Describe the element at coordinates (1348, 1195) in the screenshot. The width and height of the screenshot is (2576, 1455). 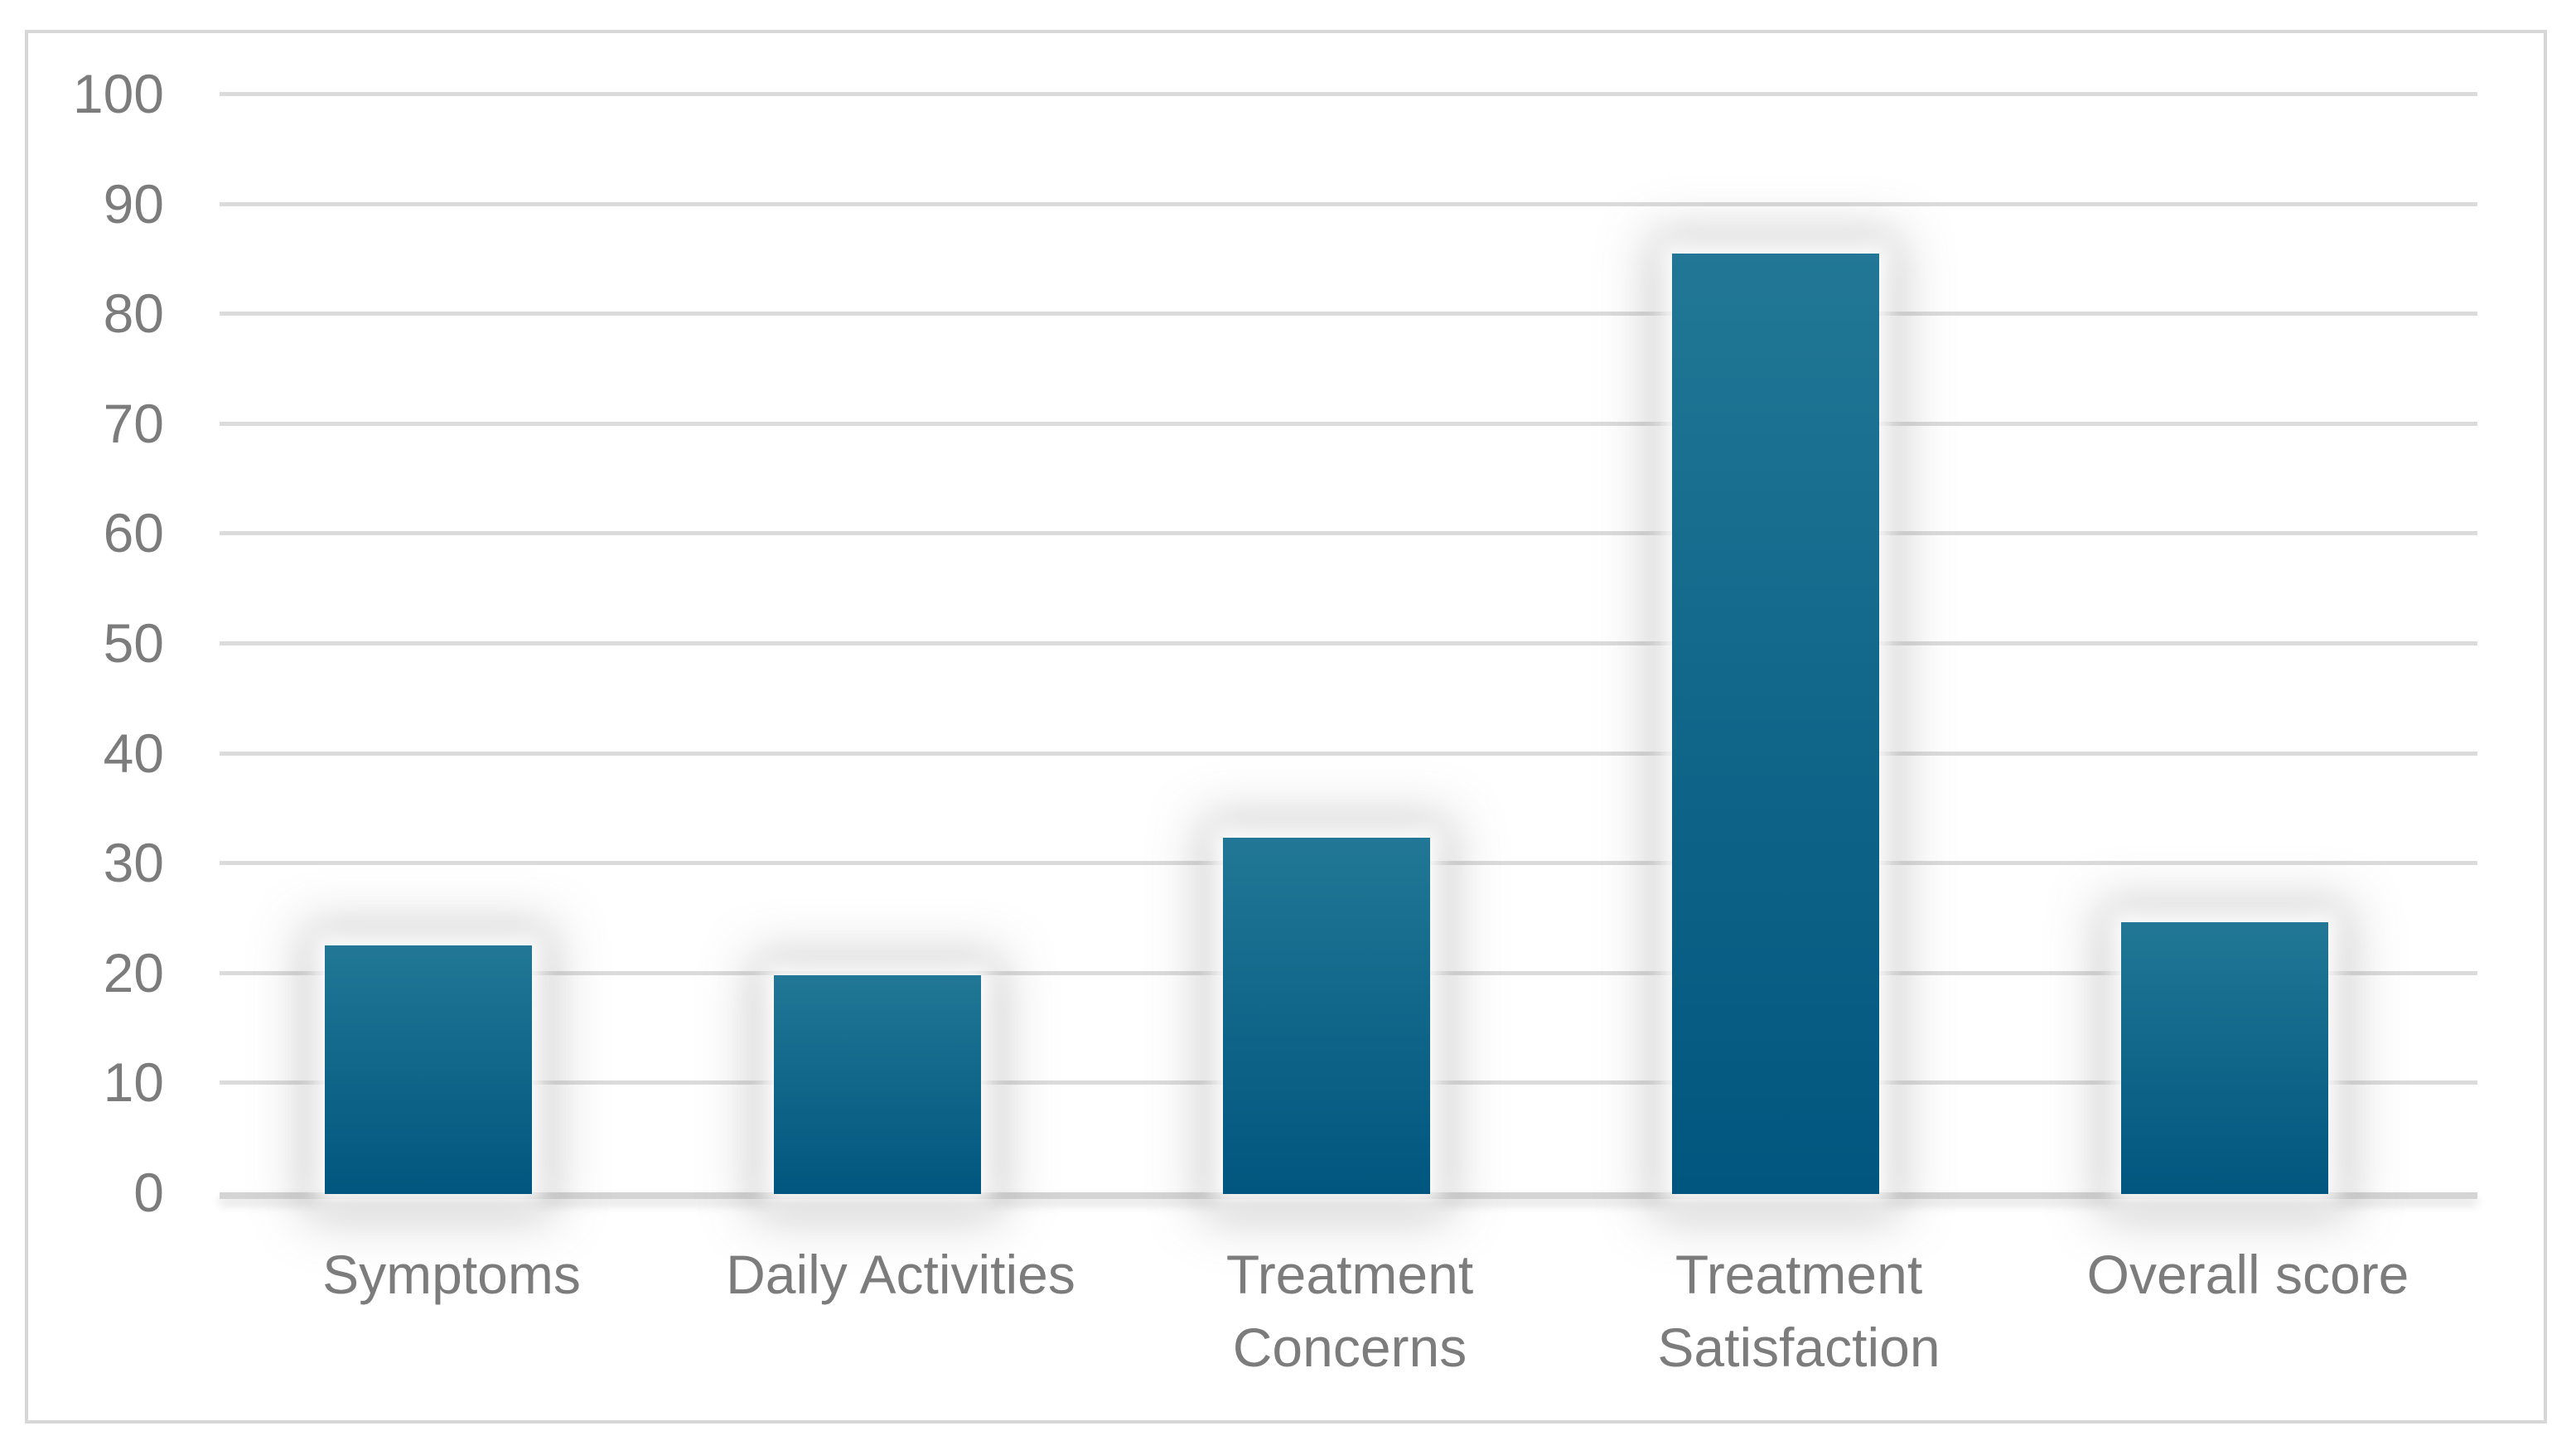
I see `x-axis-line` at that location.